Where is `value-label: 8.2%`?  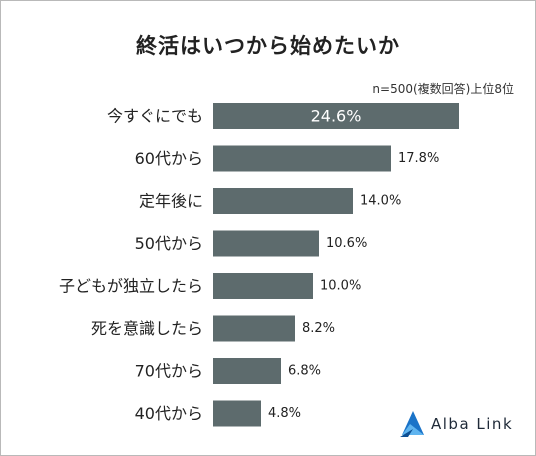
value-label: 8.2% is located at coordinates (318, 328).